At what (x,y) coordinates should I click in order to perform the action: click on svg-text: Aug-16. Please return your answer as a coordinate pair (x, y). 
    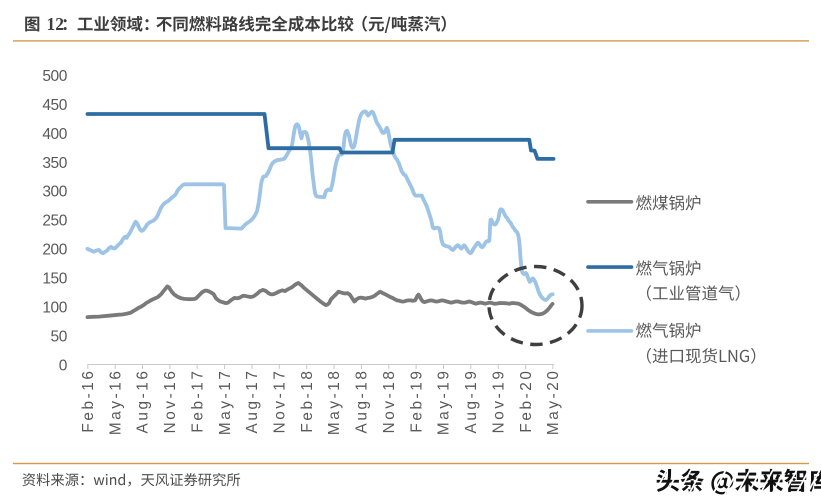
    Looking at the image, I should click on (143, 401).